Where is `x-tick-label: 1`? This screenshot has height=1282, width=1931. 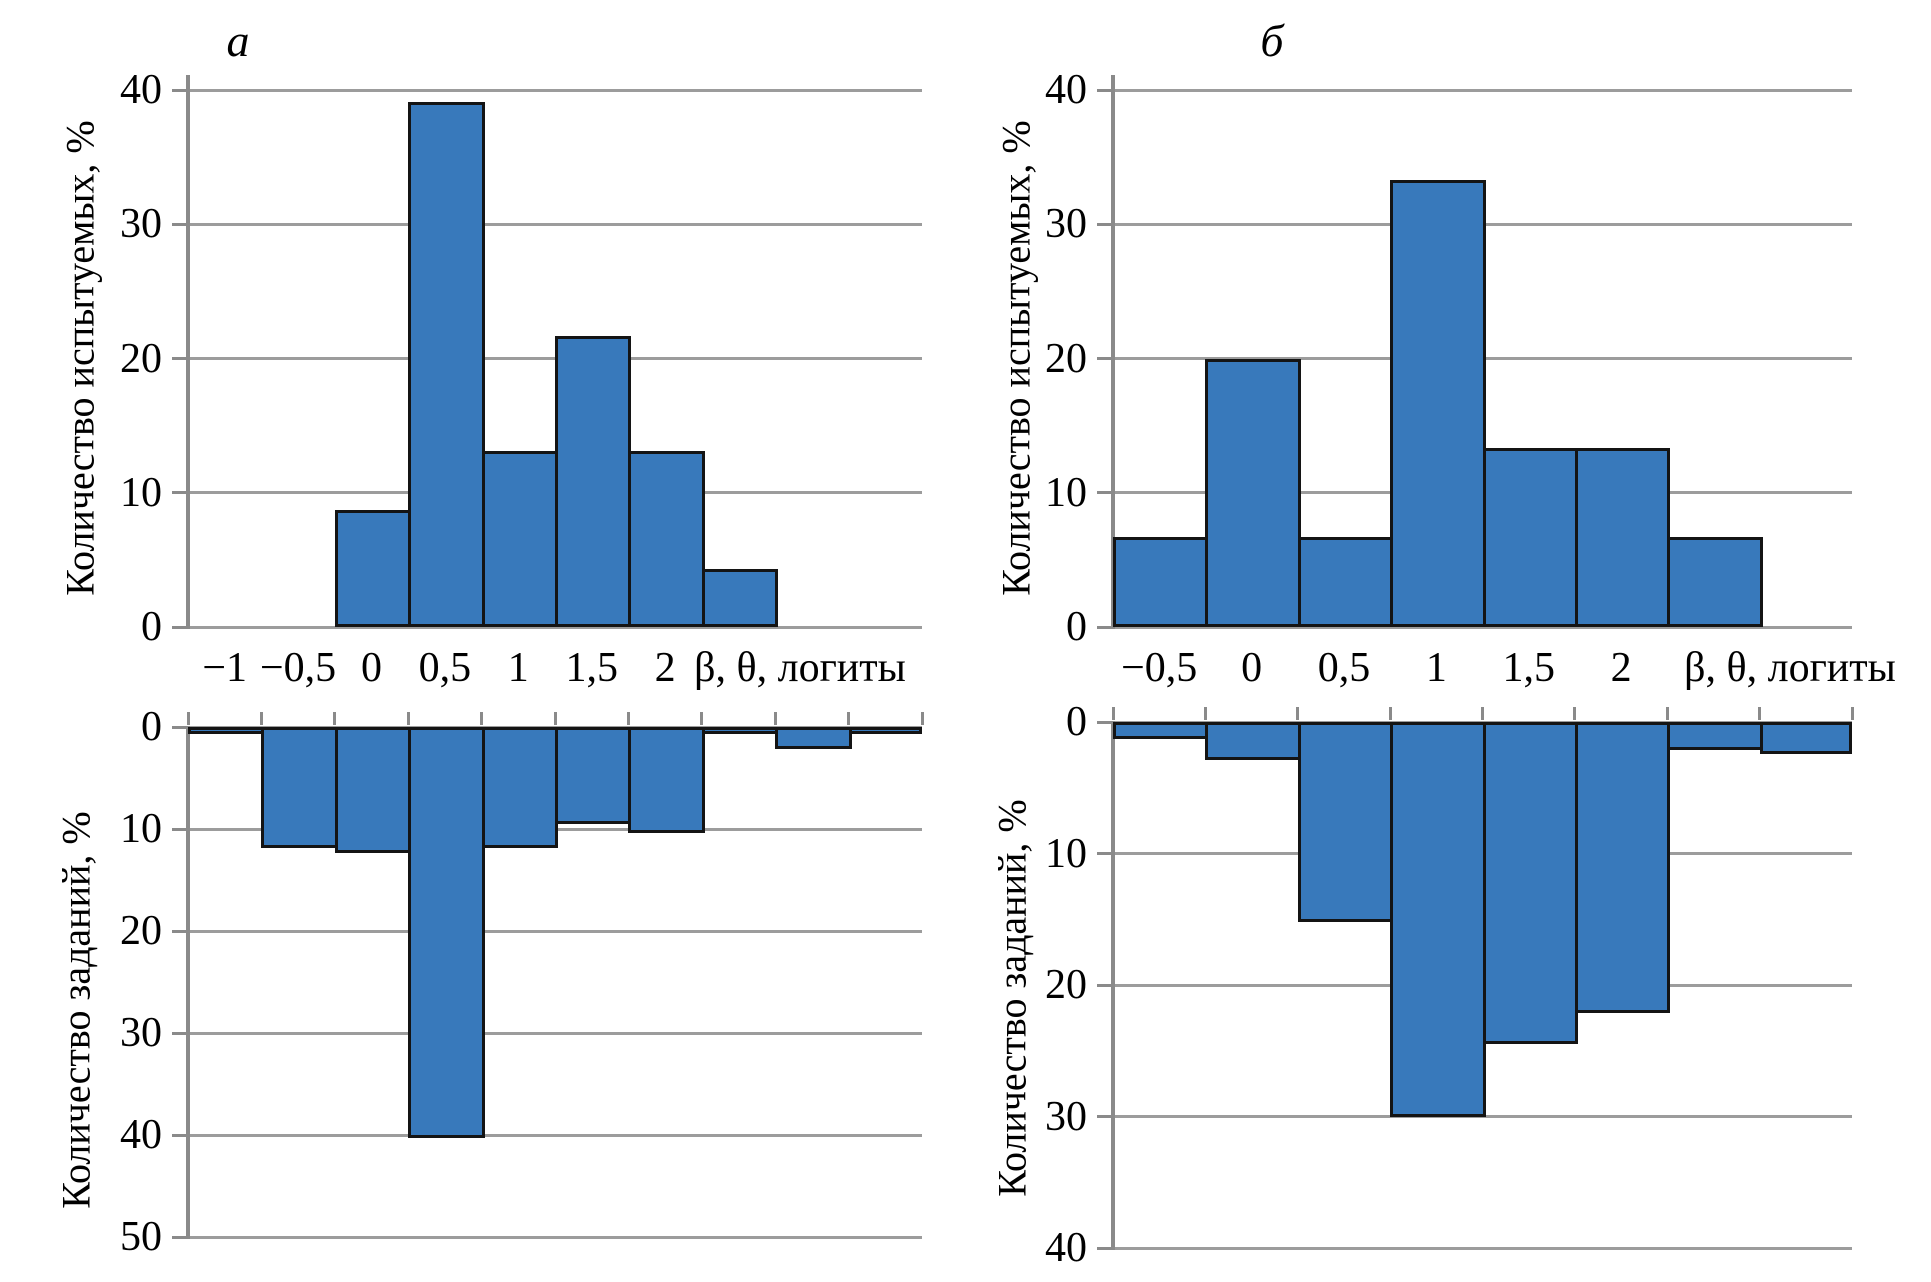
x-tick-label: 1 is located at coordinates (1436, 668).